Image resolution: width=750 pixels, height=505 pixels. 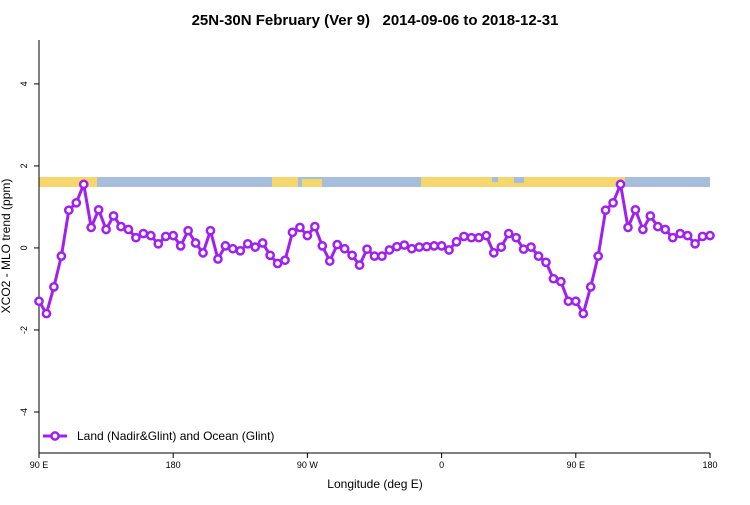 What do you see at coordinates (24, 247) in the screenshot?
I see `y-tick-label: 0` at bounding box center [24, 247].